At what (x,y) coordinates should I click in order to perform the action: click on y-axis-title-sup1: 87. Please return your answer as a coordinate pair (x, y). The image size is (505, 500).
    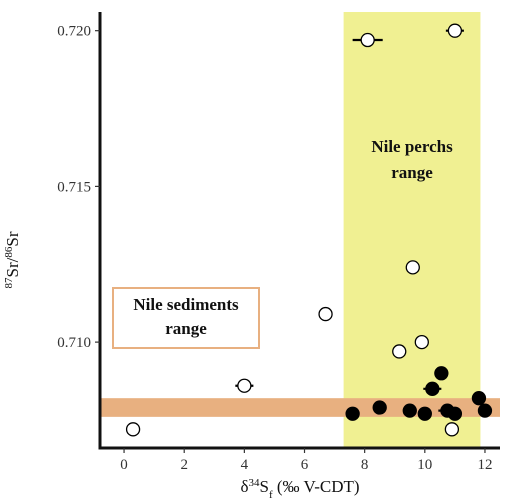
    Looking at the image, I should click on (9, 283).